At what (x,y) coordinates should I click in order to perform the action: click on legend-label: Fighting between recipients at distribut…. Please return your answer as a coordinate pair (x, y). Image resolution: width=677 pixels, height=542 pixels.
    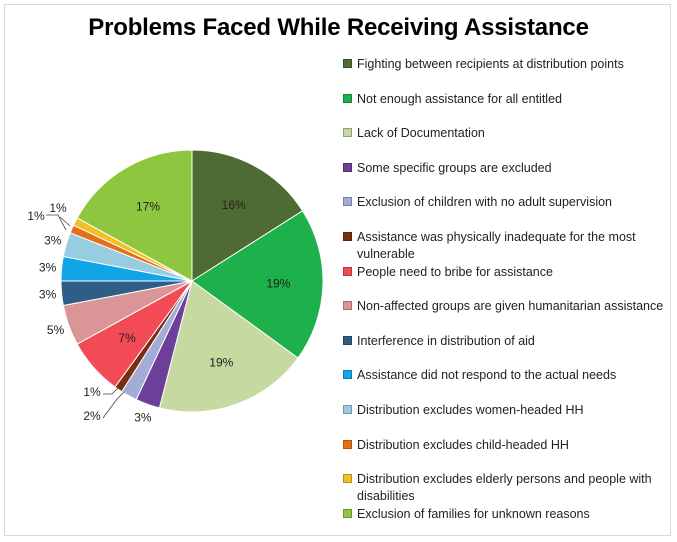
    Looking at the image, I should click on (490, 64).